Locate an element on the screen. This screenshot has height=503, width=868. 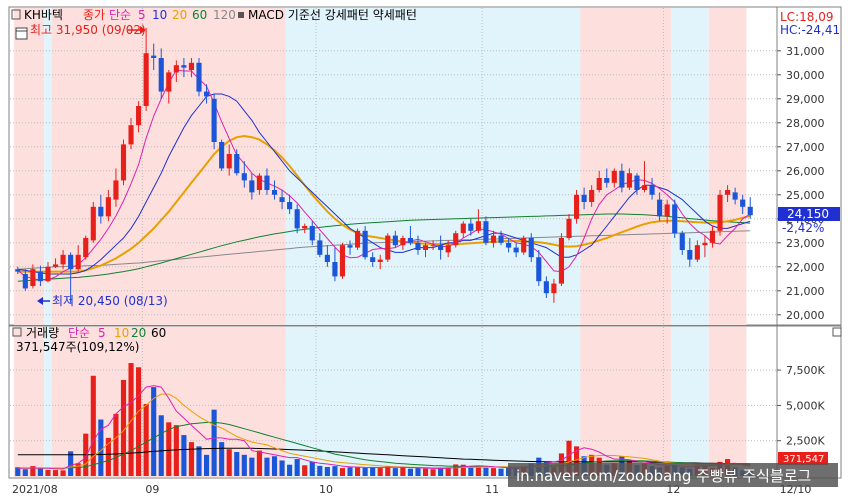
calendar-icon is located at coordinates (21, 33).